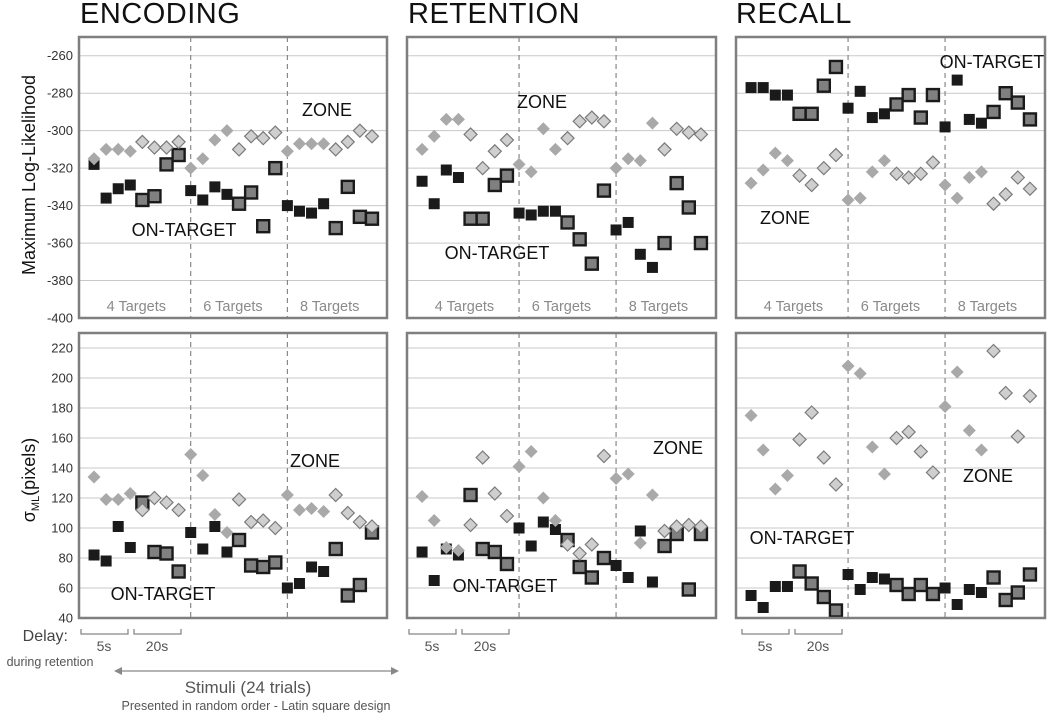 The width and height of the screenshot is (1050, 714). What do you see at coordinates (50, 662) in the screenshot?
I see `delay-subtitle: during retention` at bounding box center [50, 662].